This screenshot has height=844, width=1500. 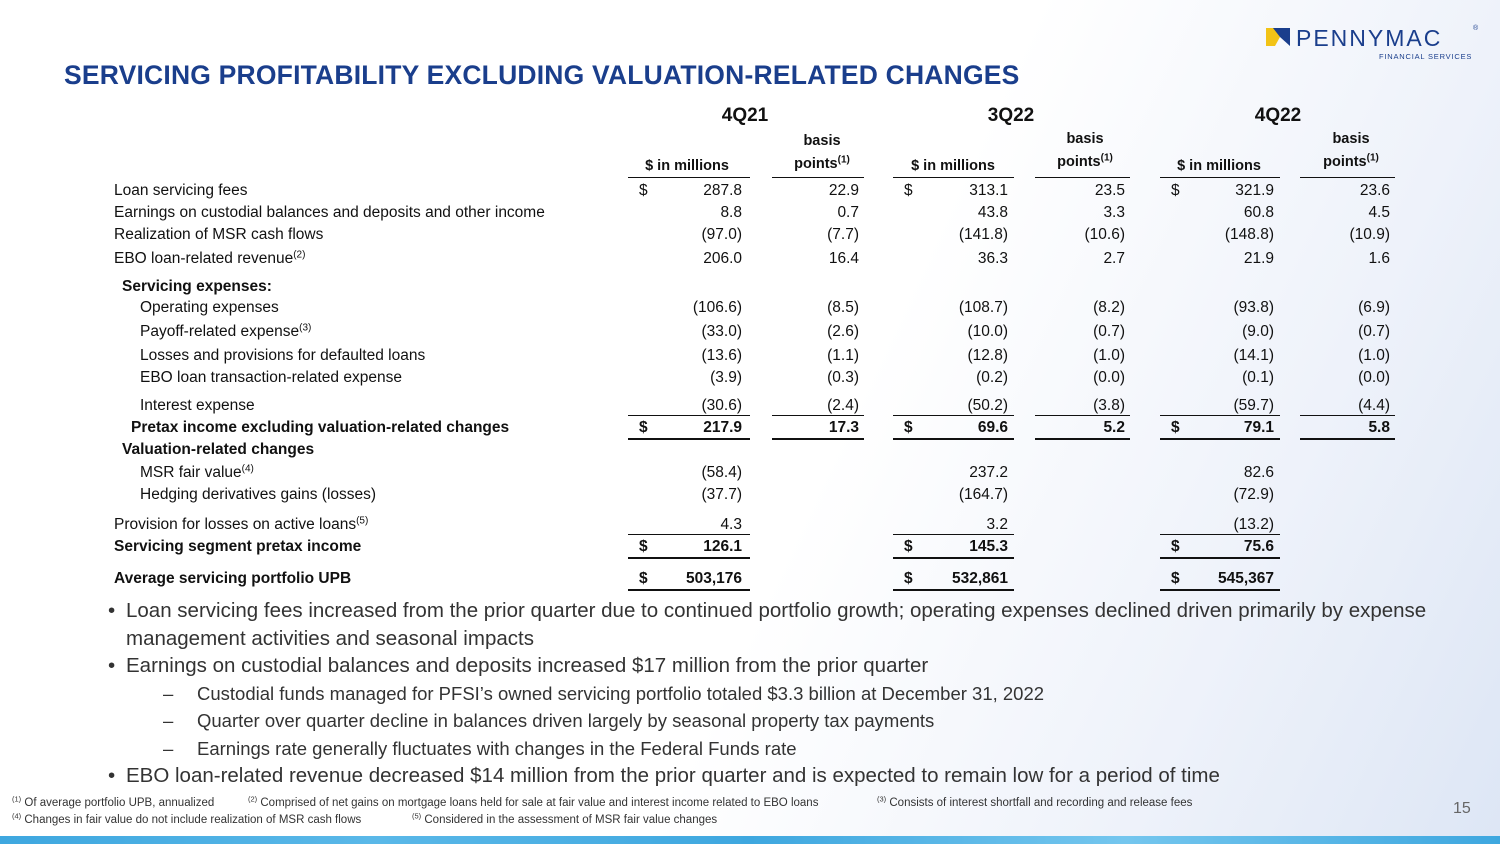 What do you see at coordinates (722, 234) in the screenshot?
I see `value-millions: (97.0)` at bounding box center [722, 234].